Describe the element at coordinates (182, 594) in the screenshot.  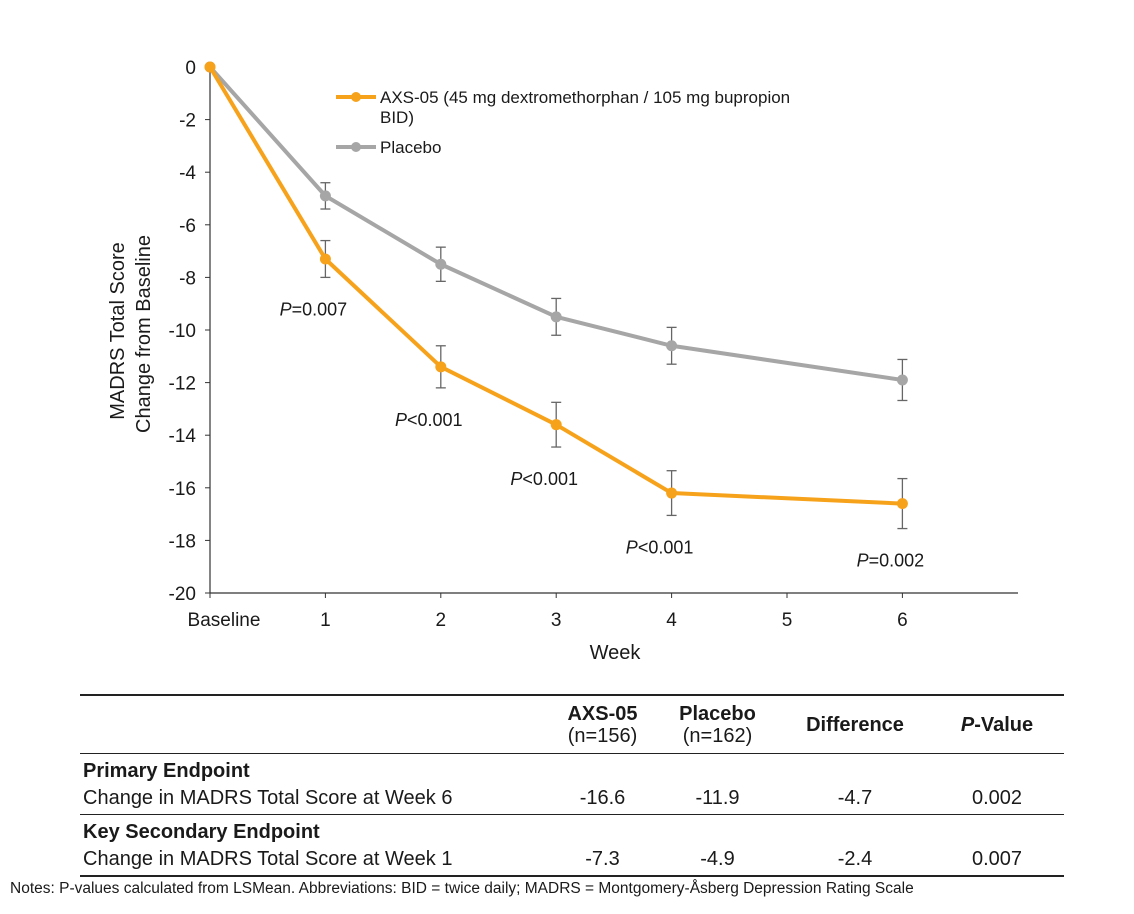
I see `y-tick-label: -20` at that location.